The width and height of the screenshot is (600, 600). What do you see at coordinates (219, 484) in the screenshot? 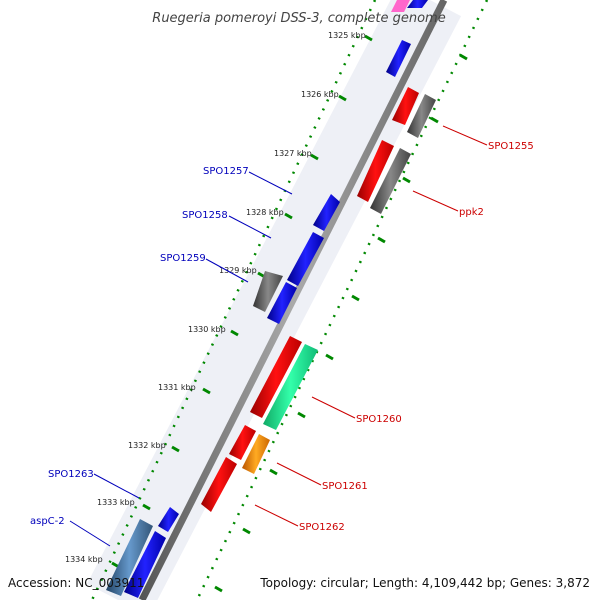
I see `gene-spo1262` at bounding box center [219, 484].